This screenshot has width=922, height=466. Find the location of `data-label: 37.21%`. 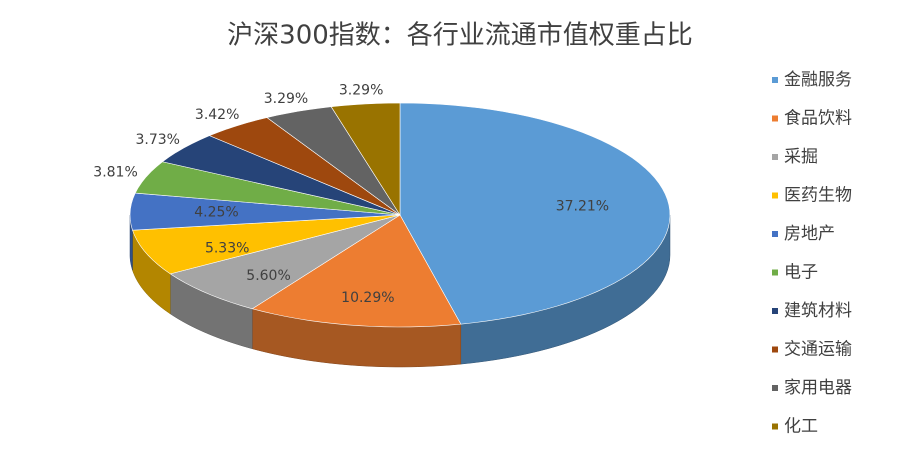

data-label: 37.21% is located at coordinates (582, 206).